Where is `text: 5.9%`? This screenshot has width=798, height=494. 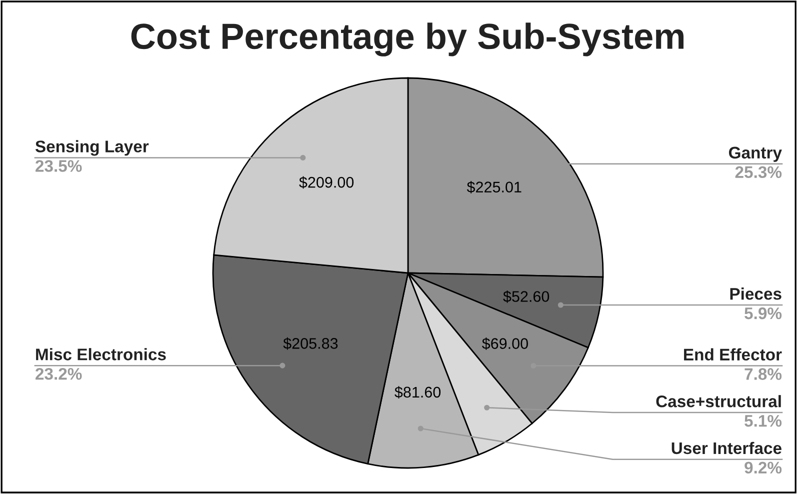
text: 5.9% is located at coordinates (763, 313).